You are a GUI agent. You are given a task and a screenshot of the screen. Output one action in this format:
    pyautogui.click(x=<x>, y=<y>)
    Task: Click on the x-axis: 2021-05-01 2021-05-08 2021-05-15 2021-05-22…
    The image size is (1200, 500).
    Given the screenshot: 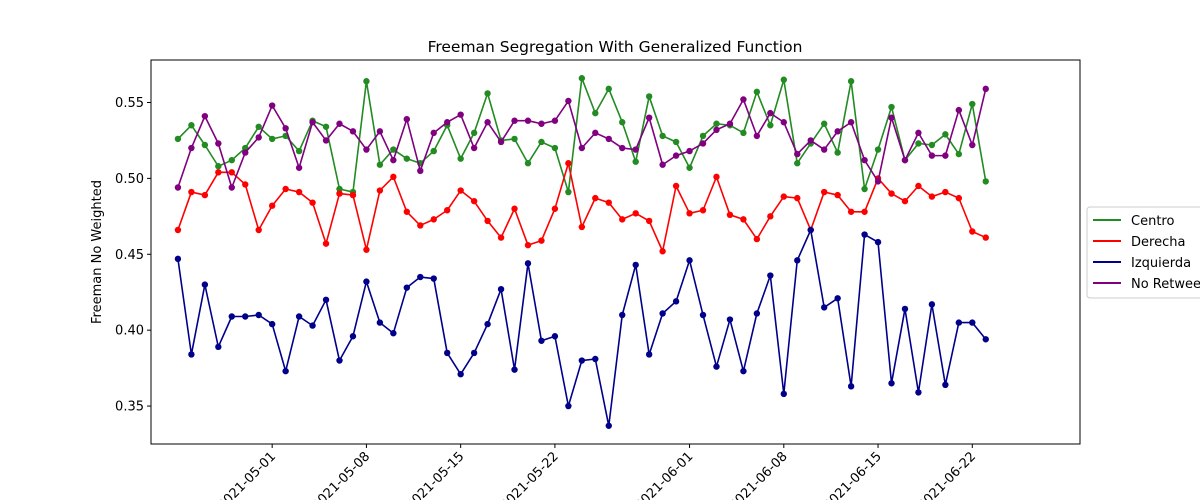 What is the action you would take?
    pyautogui.click(x=597, y=472)
    